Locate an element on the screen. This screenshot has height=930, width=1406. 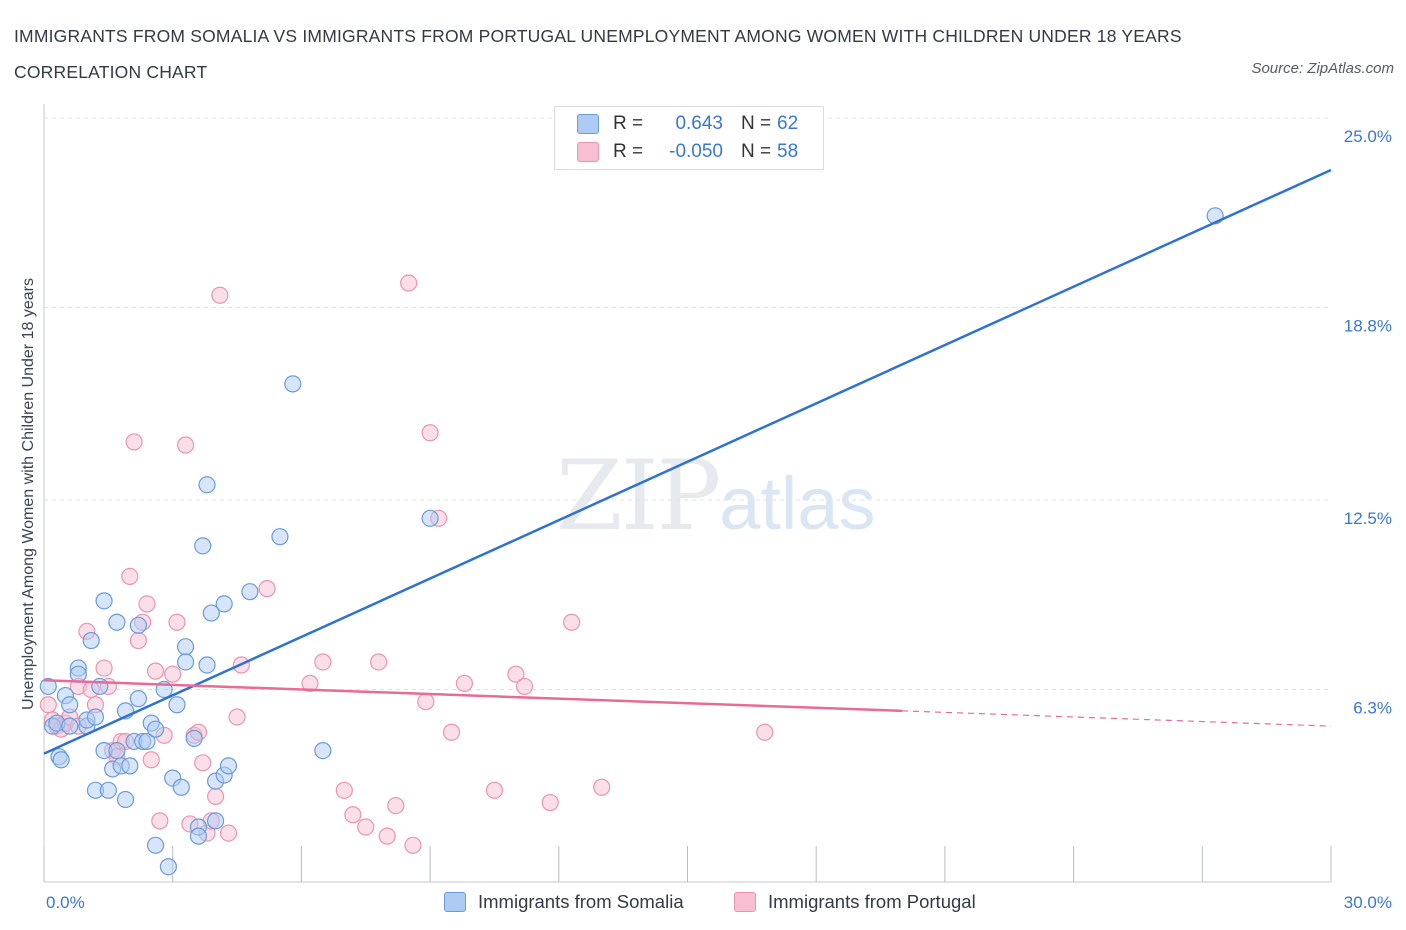
y-tick-labels: 6.3% 12.5% 18.8% 25.0% is located at coordinates (1368, 422).